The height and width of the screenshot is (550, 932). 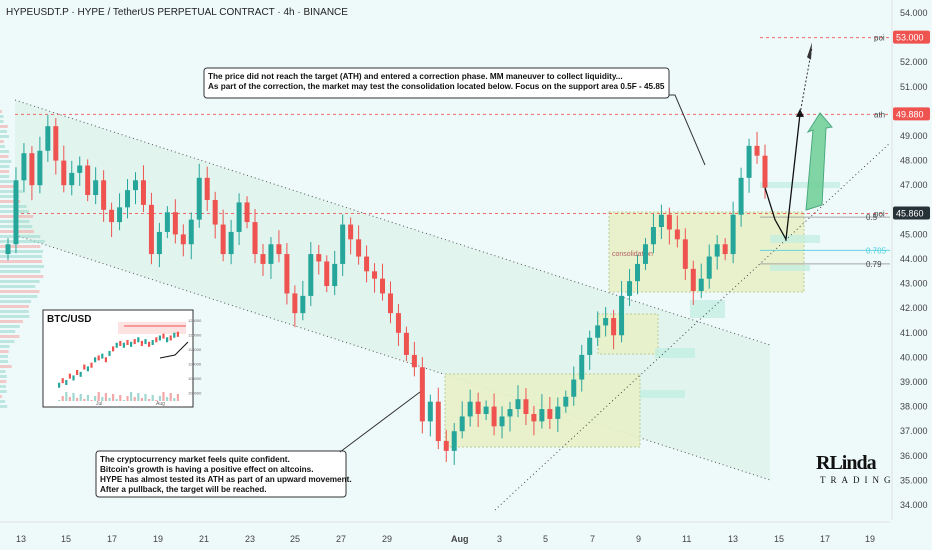 What do you see at coordinates (910, 38) in the screenshot?
I see `price-tag-label: 53.000` at bounding box center [910, 38].